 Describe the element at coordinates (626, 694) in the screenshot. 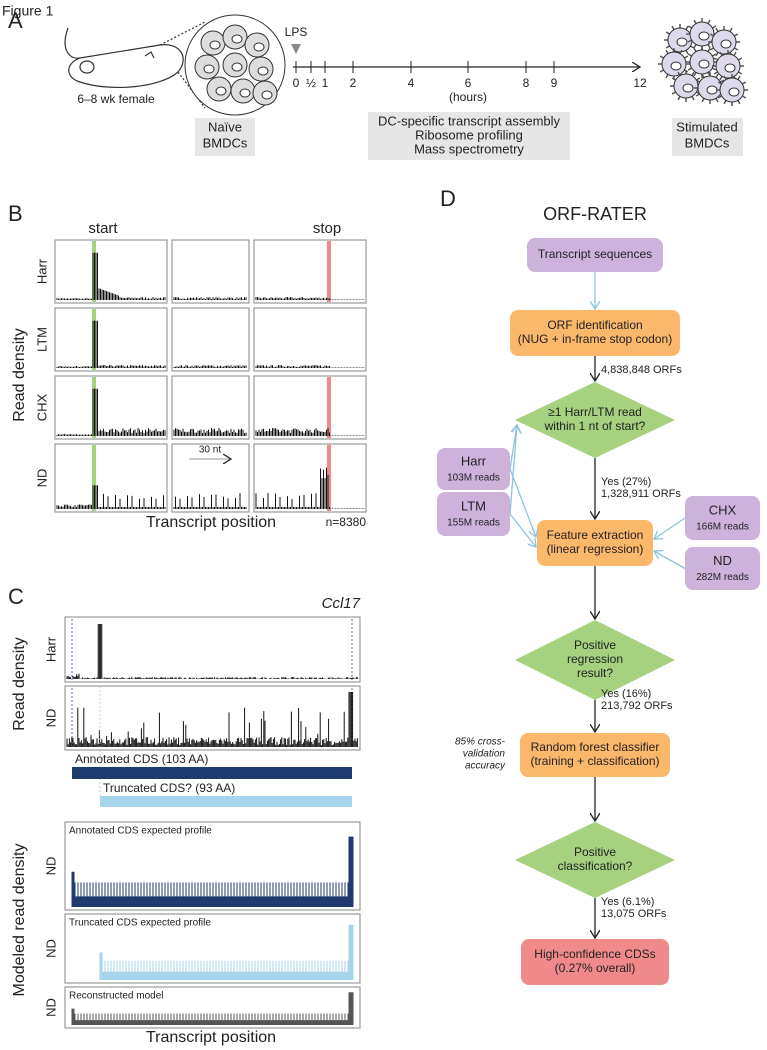

I see `edge-label: Yes (16%)` at that location.